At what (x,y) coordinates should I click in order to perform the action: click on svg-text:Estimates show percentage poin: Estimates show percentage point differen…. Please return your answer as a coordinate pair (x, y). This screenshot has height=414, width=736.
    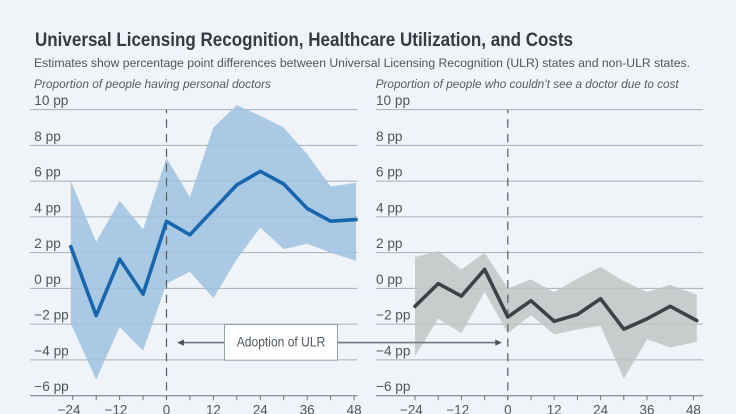
    Looking at the image, I should click on (362, 63).